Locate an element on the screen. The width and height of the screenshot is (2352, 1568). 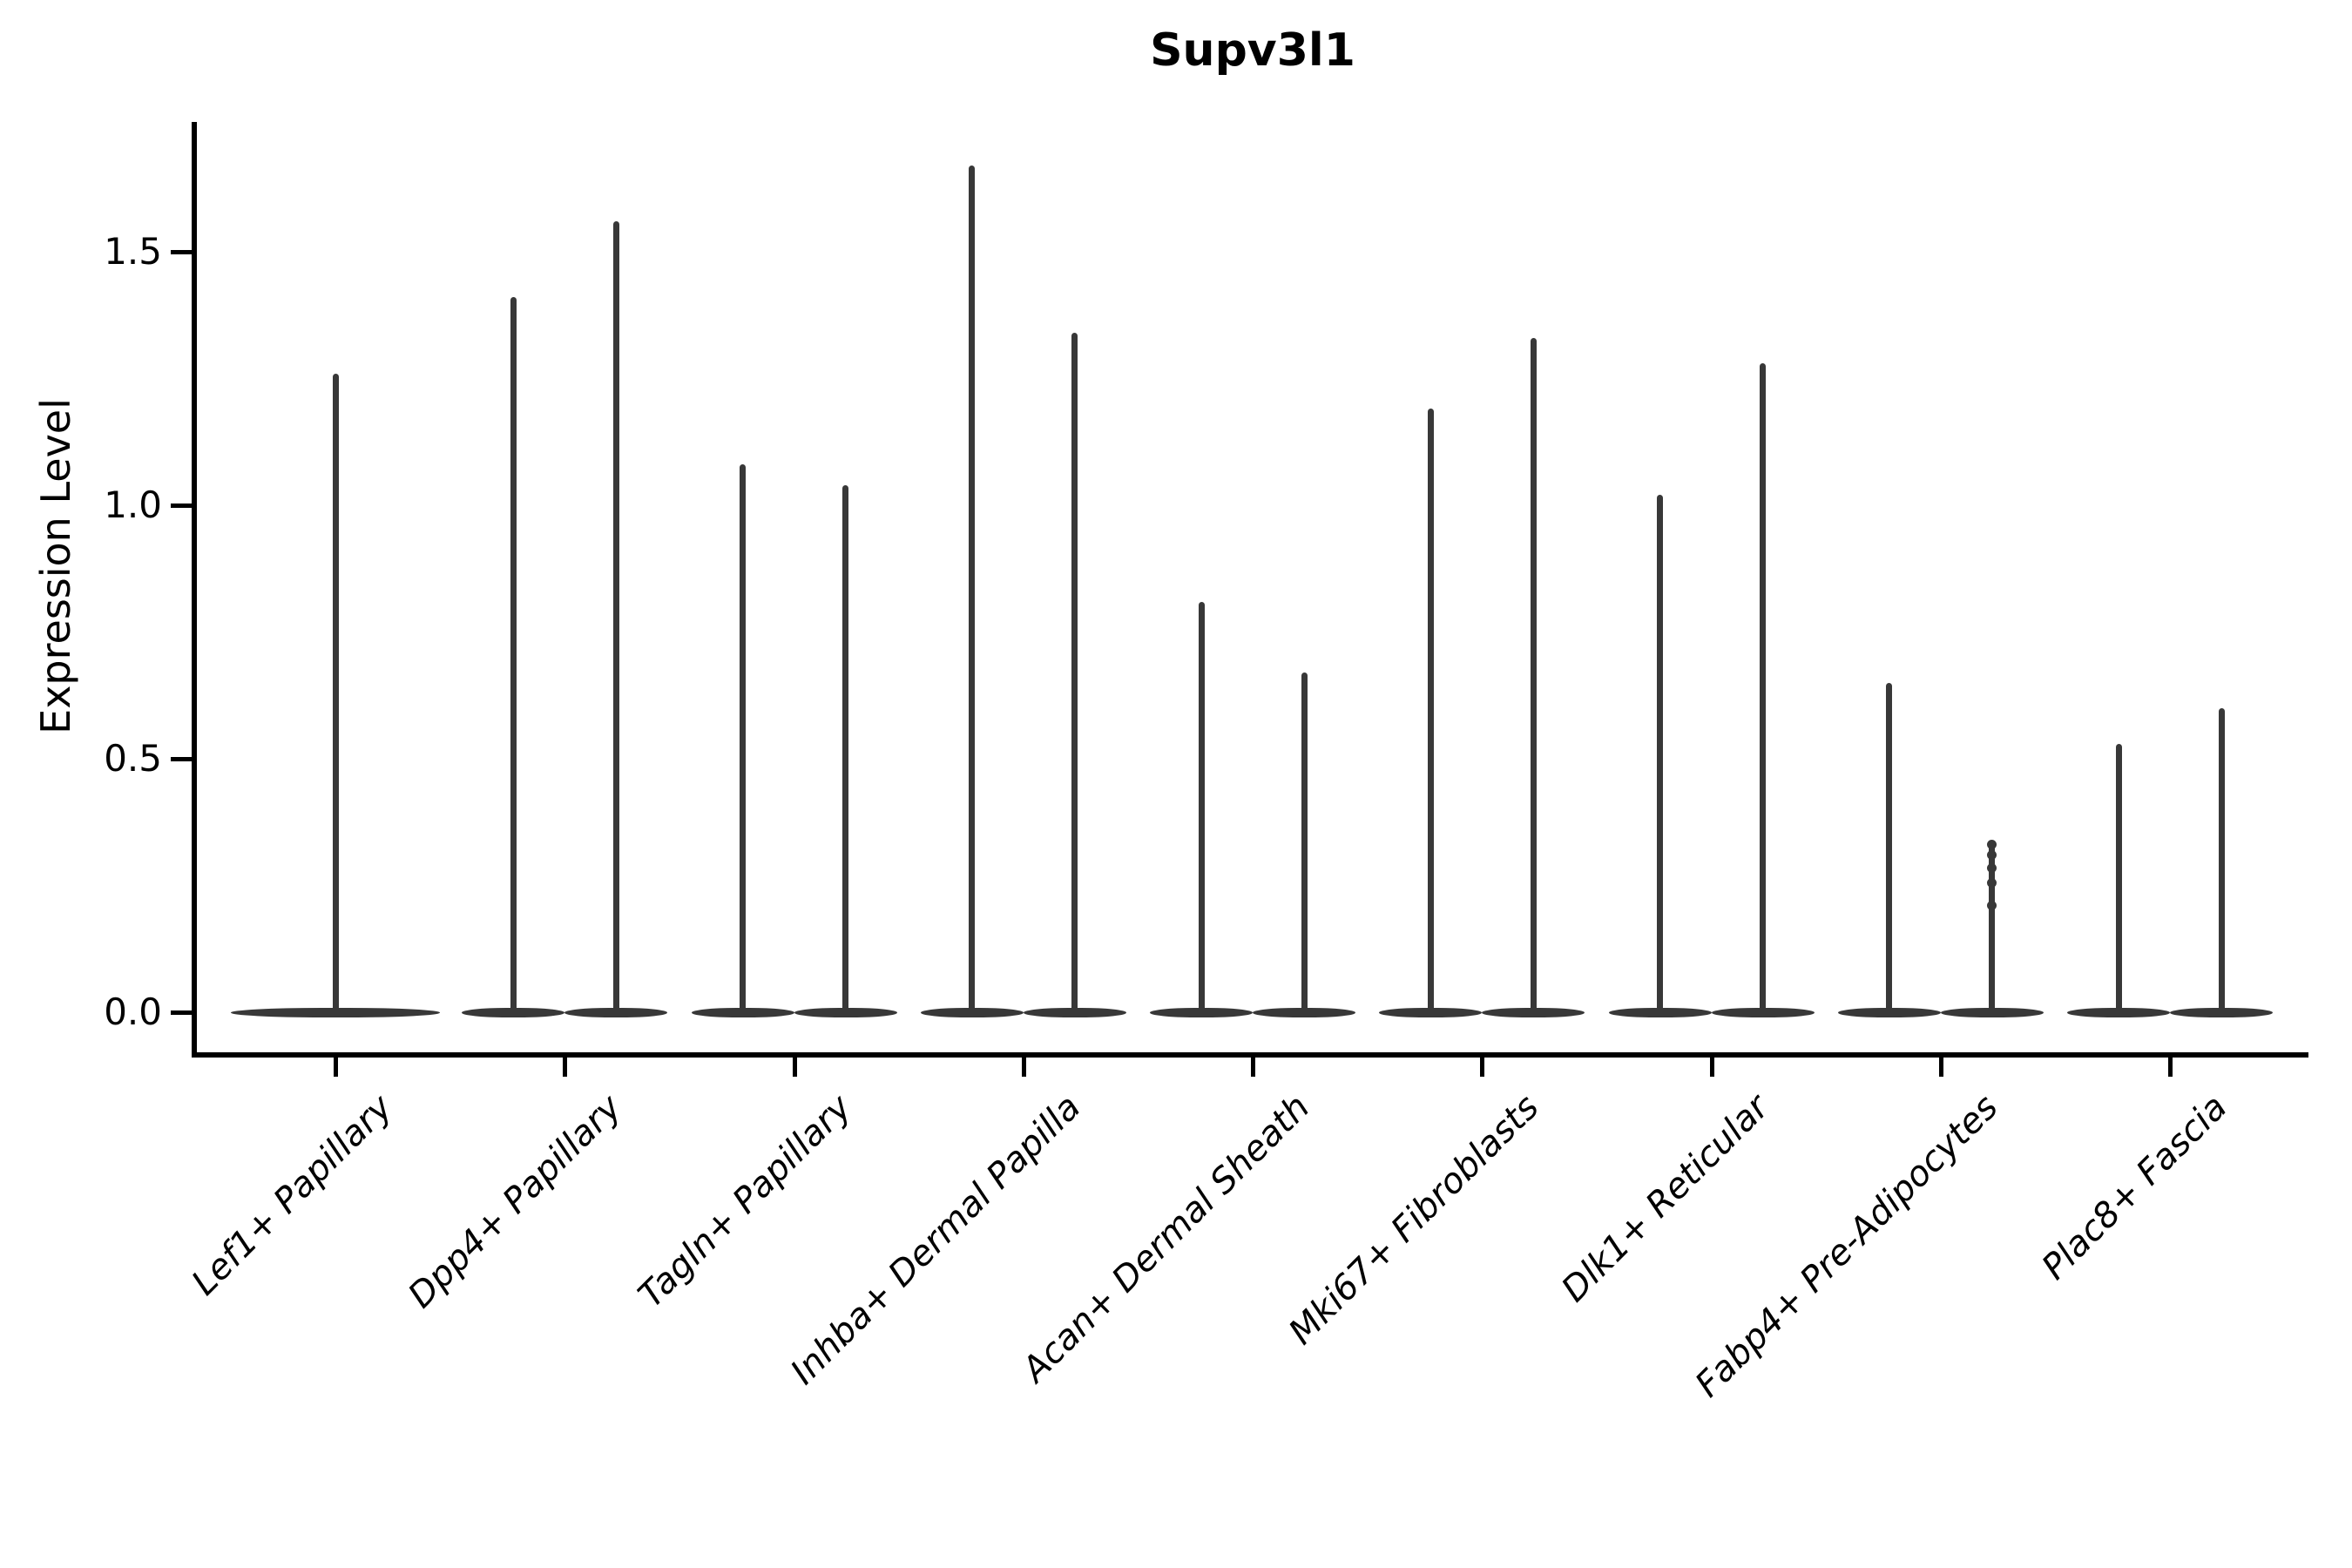
y-tick-label: 1.0 is located at coordinates (133, 505).